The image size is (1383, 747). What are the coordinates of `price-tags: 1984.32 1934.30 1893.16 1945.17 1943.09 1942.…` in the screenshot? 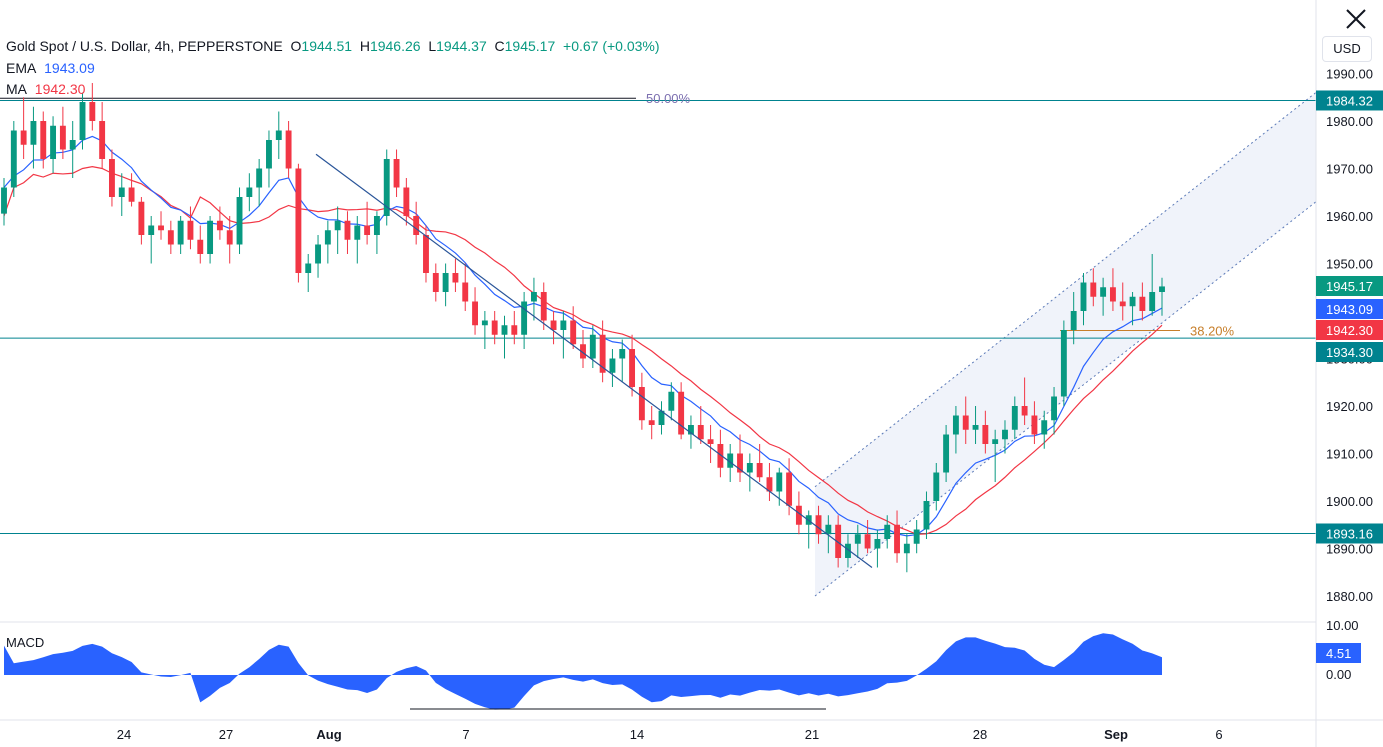 It's located at (1349, 317).